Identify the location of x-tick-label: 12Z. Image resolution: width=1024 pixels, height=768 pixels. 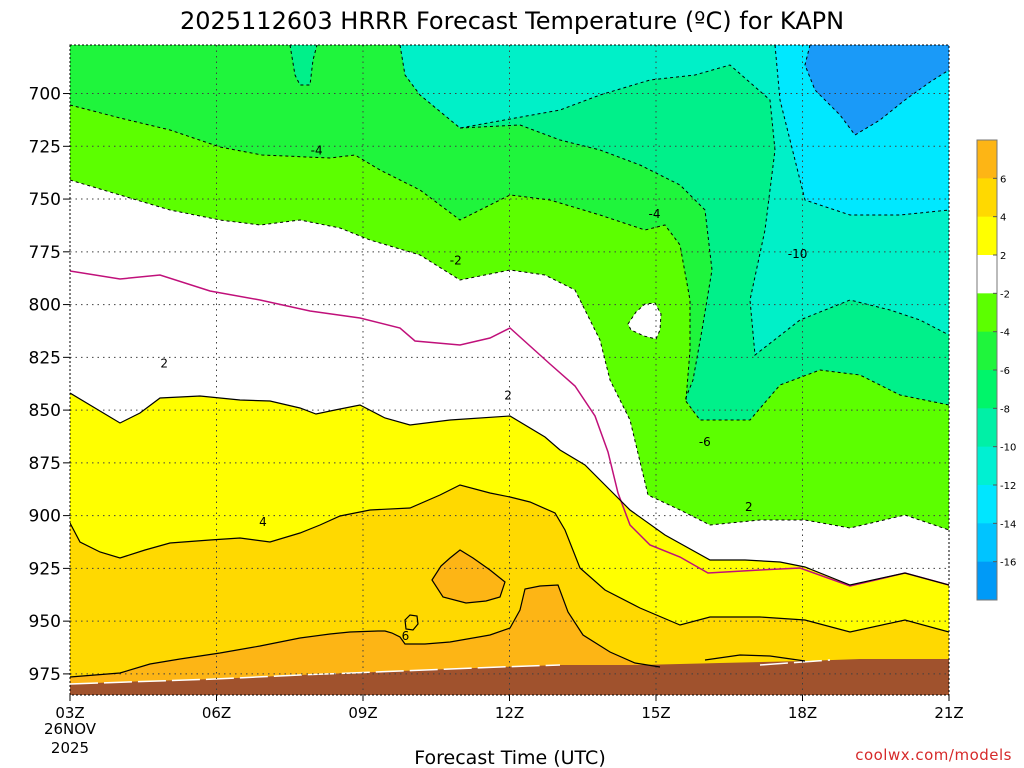
(509, 713).